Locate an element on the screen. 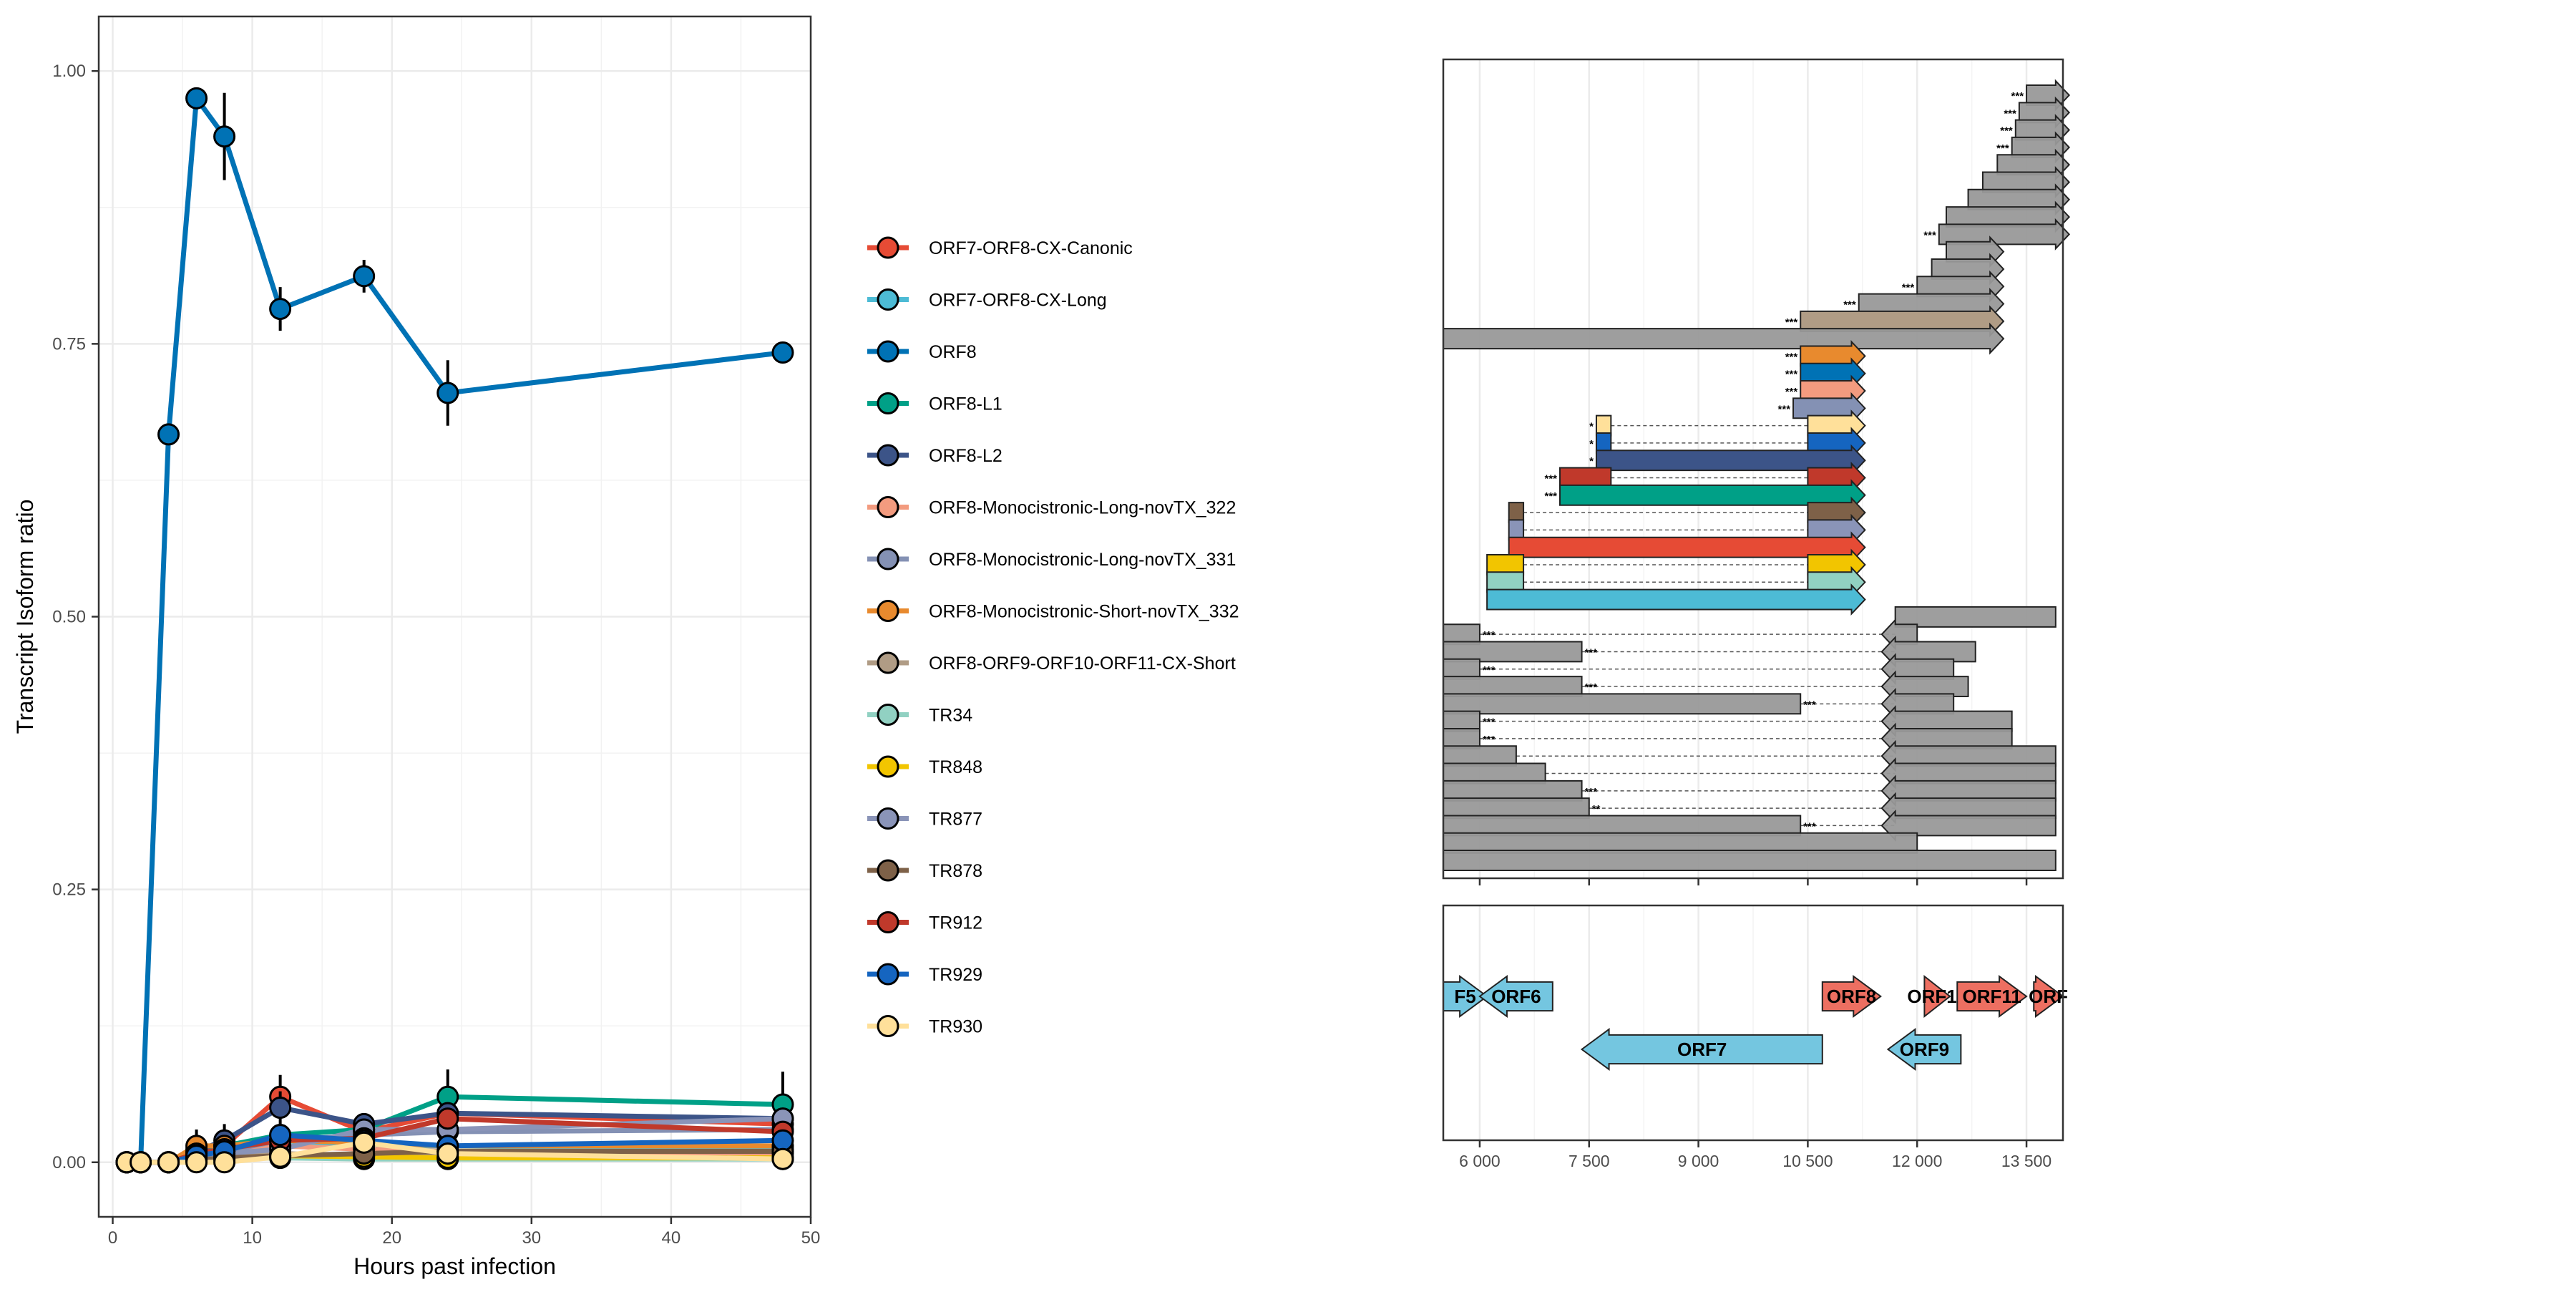 This screenshot has width=2576, height=1292. transcript-22: * is located at coordinates (1727, 460).